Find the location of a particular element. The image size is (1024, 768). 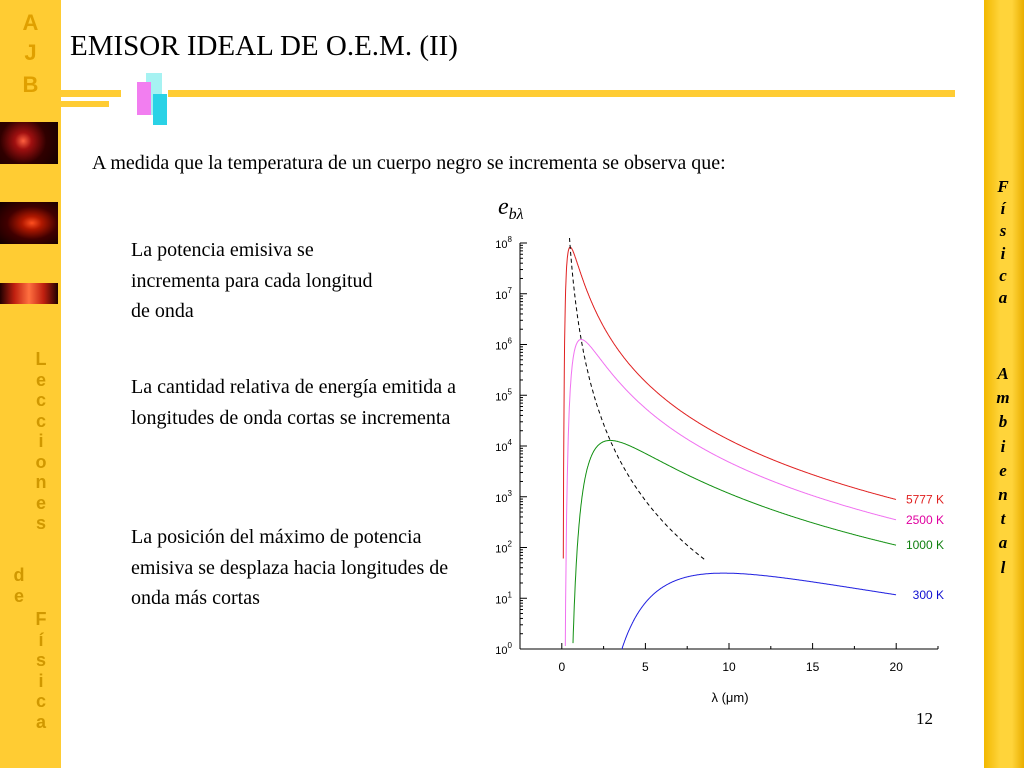

y-tick-label: 10⁵ is located at coordinates (503, 395).